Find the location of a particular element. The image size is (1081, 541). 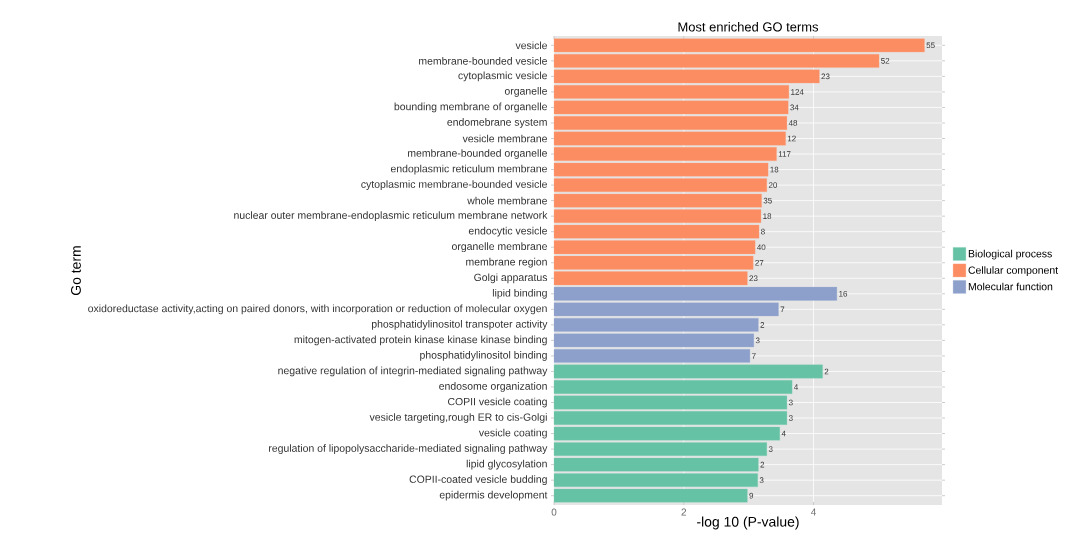

y-tick-label: organelle is located at coordinates (525, 92).